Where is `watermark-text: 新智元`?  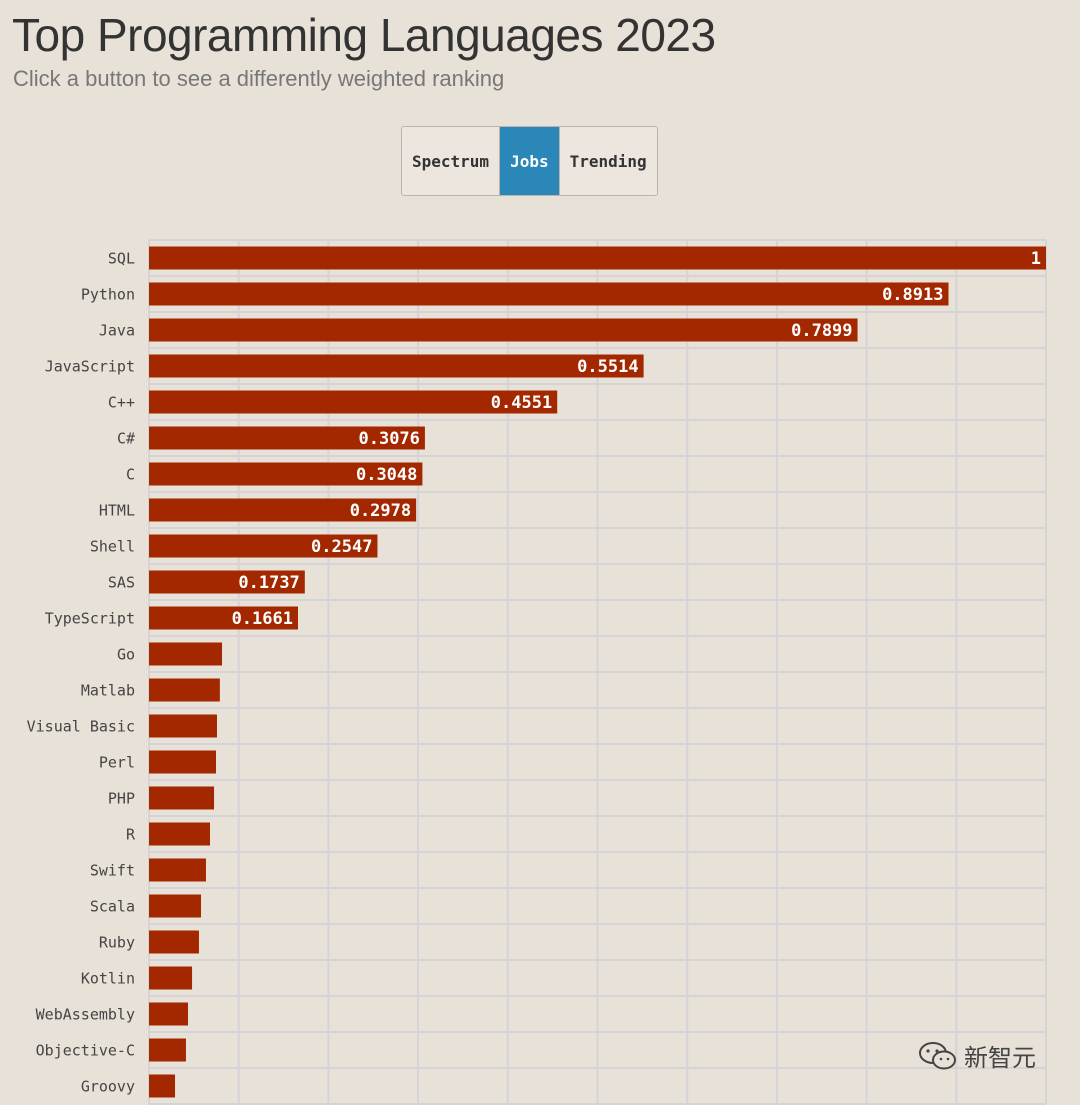 watermark-text: 新智元 is located at coordinates (1000, 1058).